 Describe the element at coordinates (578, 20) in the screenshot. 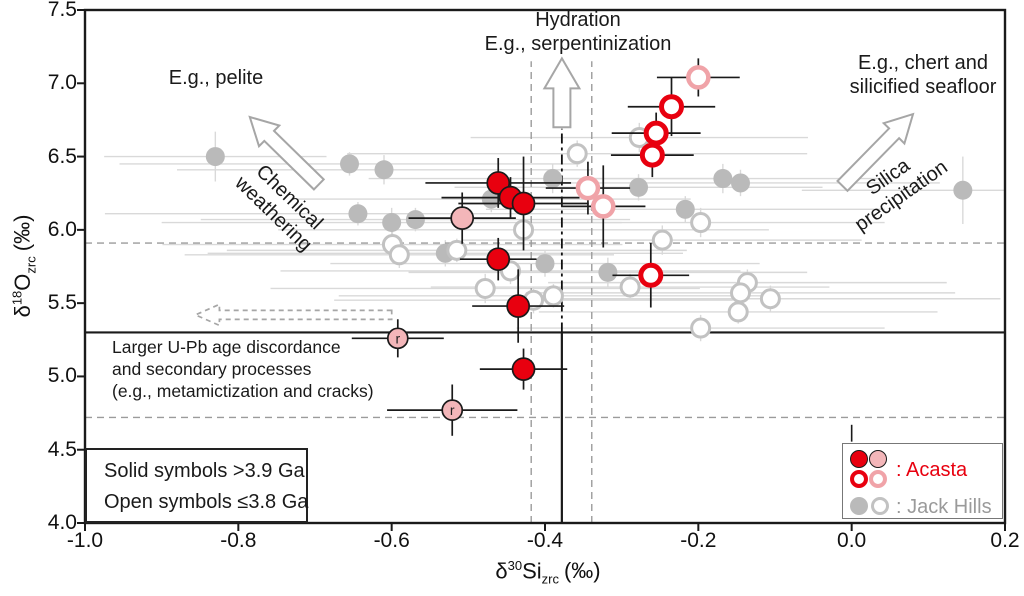

I see `annotation-hydration-line1: Hydration` at that location.